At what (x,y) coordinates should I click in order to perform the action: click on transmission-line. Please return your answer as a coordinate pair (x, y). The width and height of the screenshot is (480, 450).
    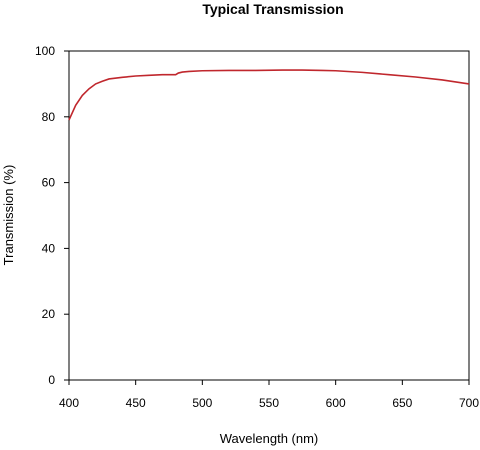
    Looking at the image, I should click on (269, 95).